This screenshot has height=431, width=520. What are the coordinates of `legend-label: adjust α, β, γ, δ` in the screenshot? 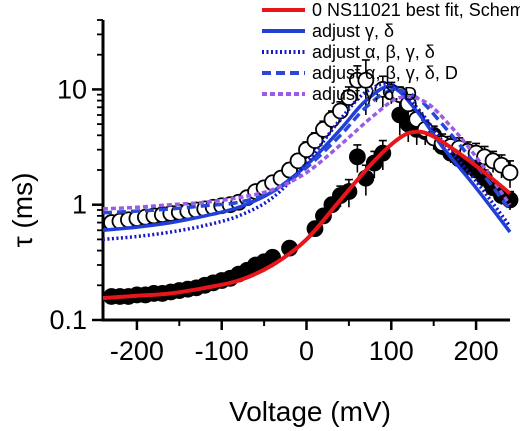 It's located at (373, 52).